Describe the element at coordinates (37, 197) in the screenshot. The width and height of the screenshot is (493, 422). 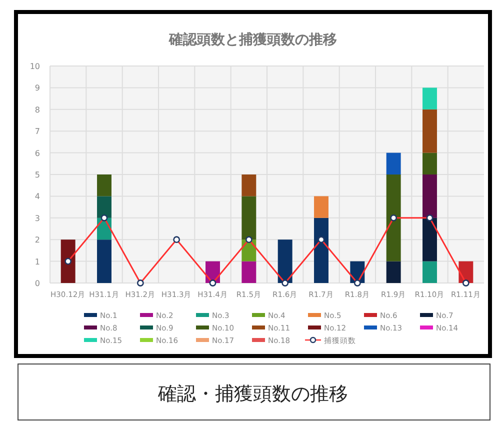
I see `y-tick-label: 4` at that location.